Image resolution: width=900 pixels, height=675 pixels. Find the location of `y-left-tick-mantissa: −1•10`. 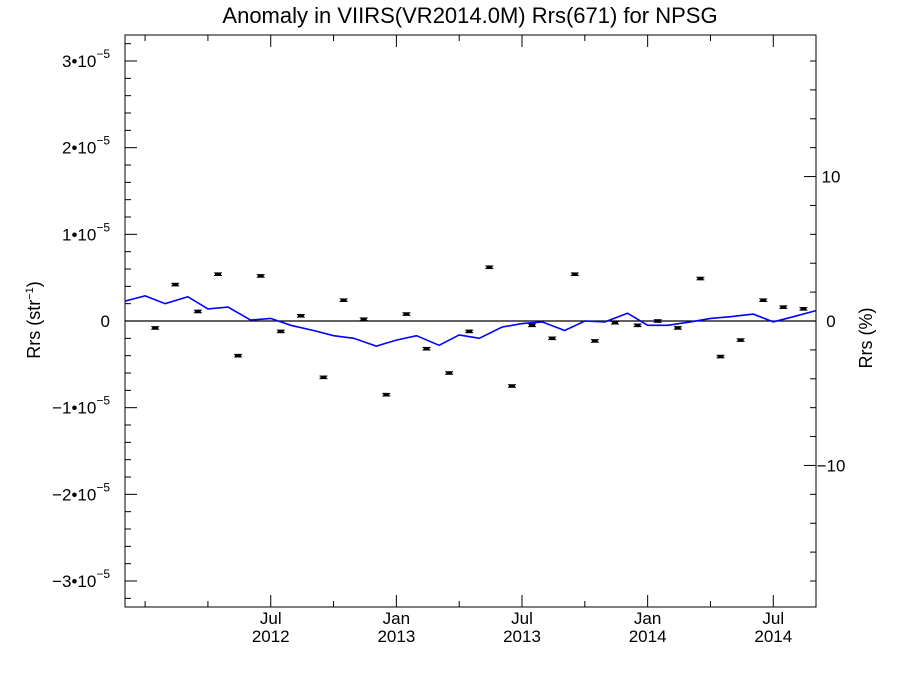

y-left-tick-mantissa: −1•10 is located at coordinates (74, 408).